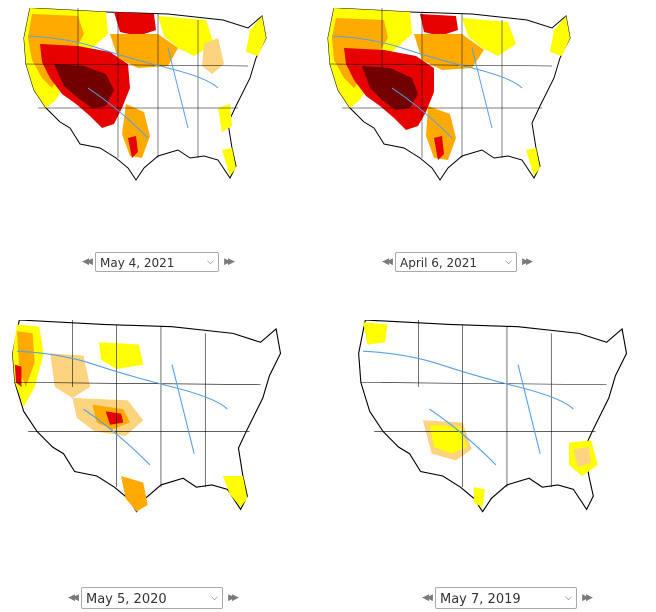 This screenshot has width=656, height=612. Describe the element at coordinates (126, 599) in the screenshot. I see `date-select-value: May 5, 2020` at that location.